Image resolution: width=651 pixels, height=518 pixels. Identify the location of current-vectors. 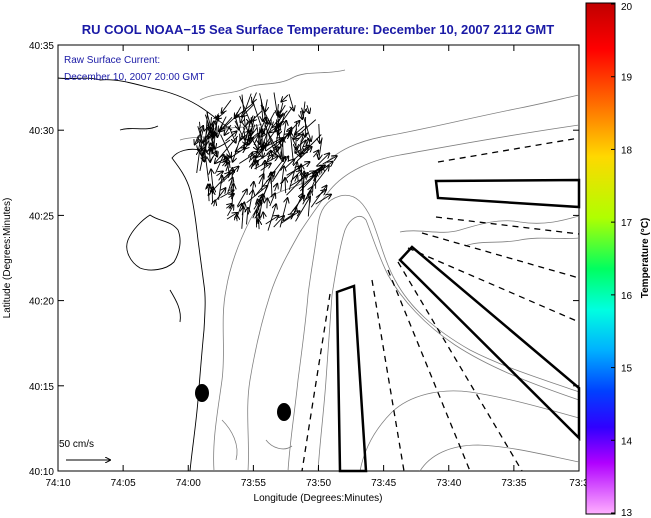
(266, 161).